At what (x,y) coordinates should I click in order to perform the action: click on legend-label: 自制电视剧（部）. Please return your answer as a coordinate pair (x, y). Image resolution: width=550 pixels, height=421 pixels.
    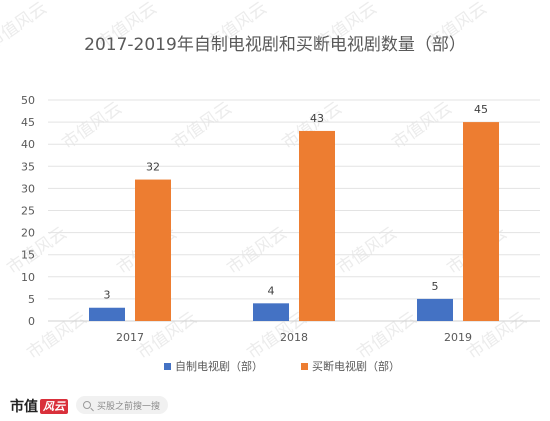
    Looking at the image, I should click on (219, 366).